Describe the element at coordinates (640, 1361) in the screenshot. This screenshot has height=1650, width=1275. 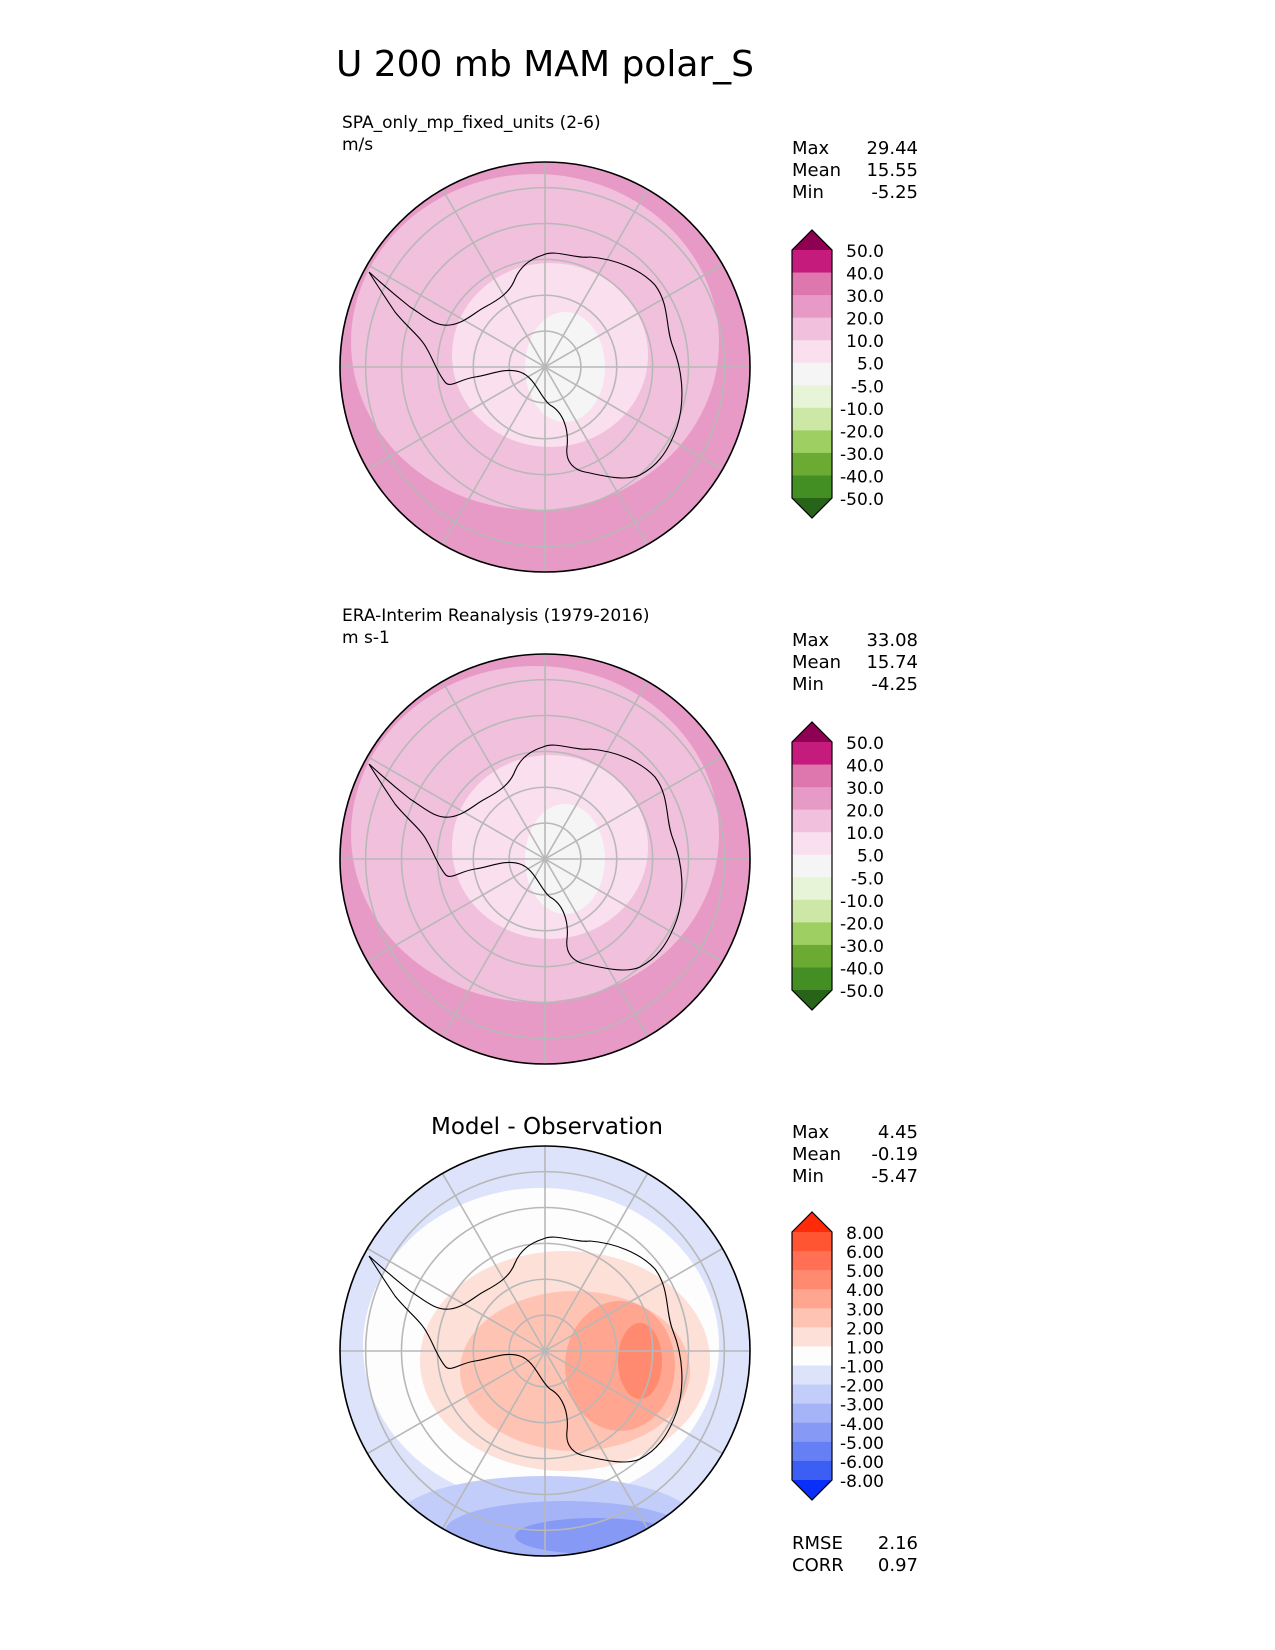
I see `contour-fill` at that location.